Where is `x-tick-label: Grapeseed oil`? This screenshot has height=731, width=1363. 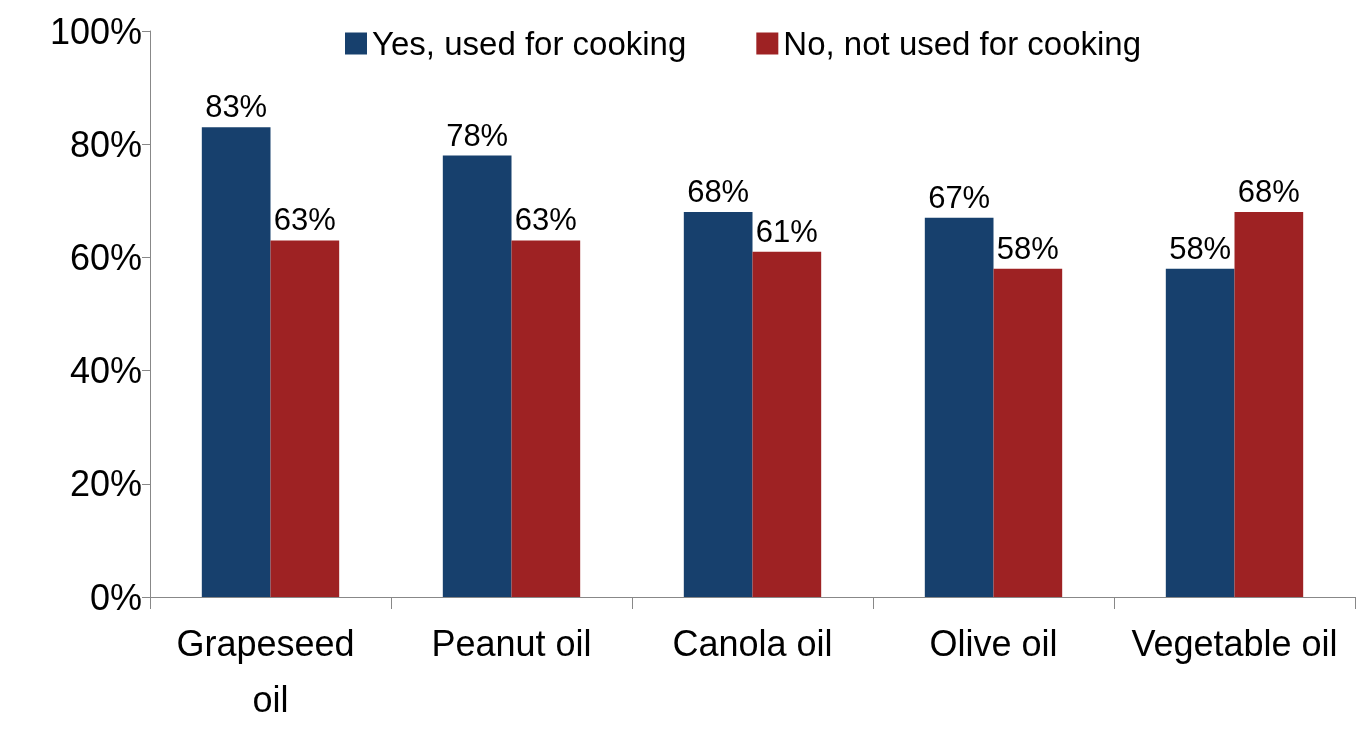
x-tick-label: Grapeseed oil is located at coordinates (270, 671).